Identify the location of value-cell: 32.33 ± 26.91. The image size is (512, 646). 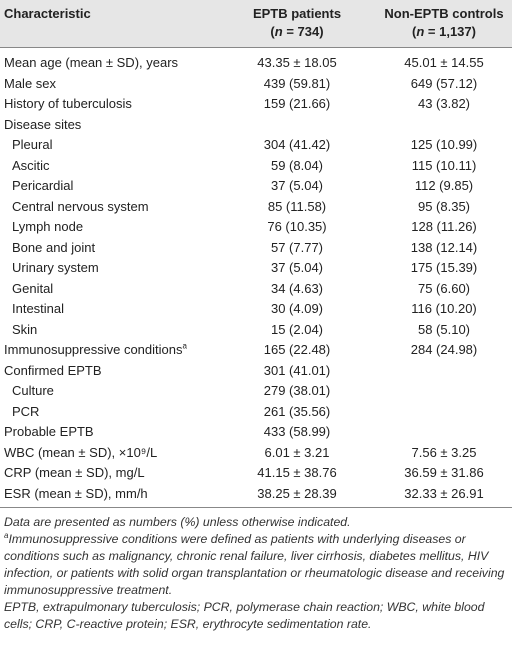
(444, 495).